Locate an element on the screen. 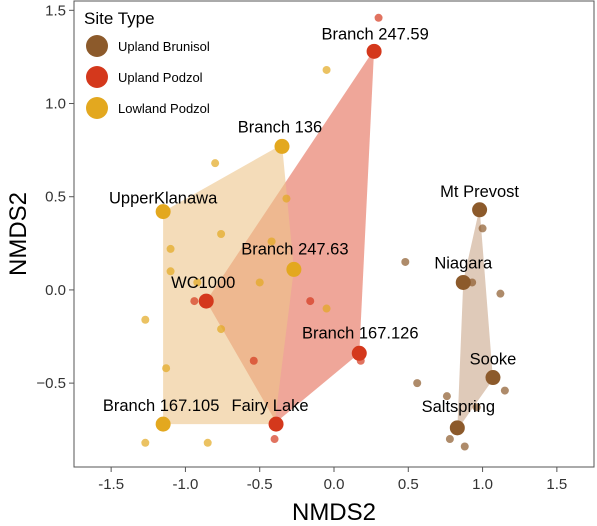 This screenshot has height=526, width=597. label-branch-247-63: Branch 247.63 is located at coordinates (294, 249).